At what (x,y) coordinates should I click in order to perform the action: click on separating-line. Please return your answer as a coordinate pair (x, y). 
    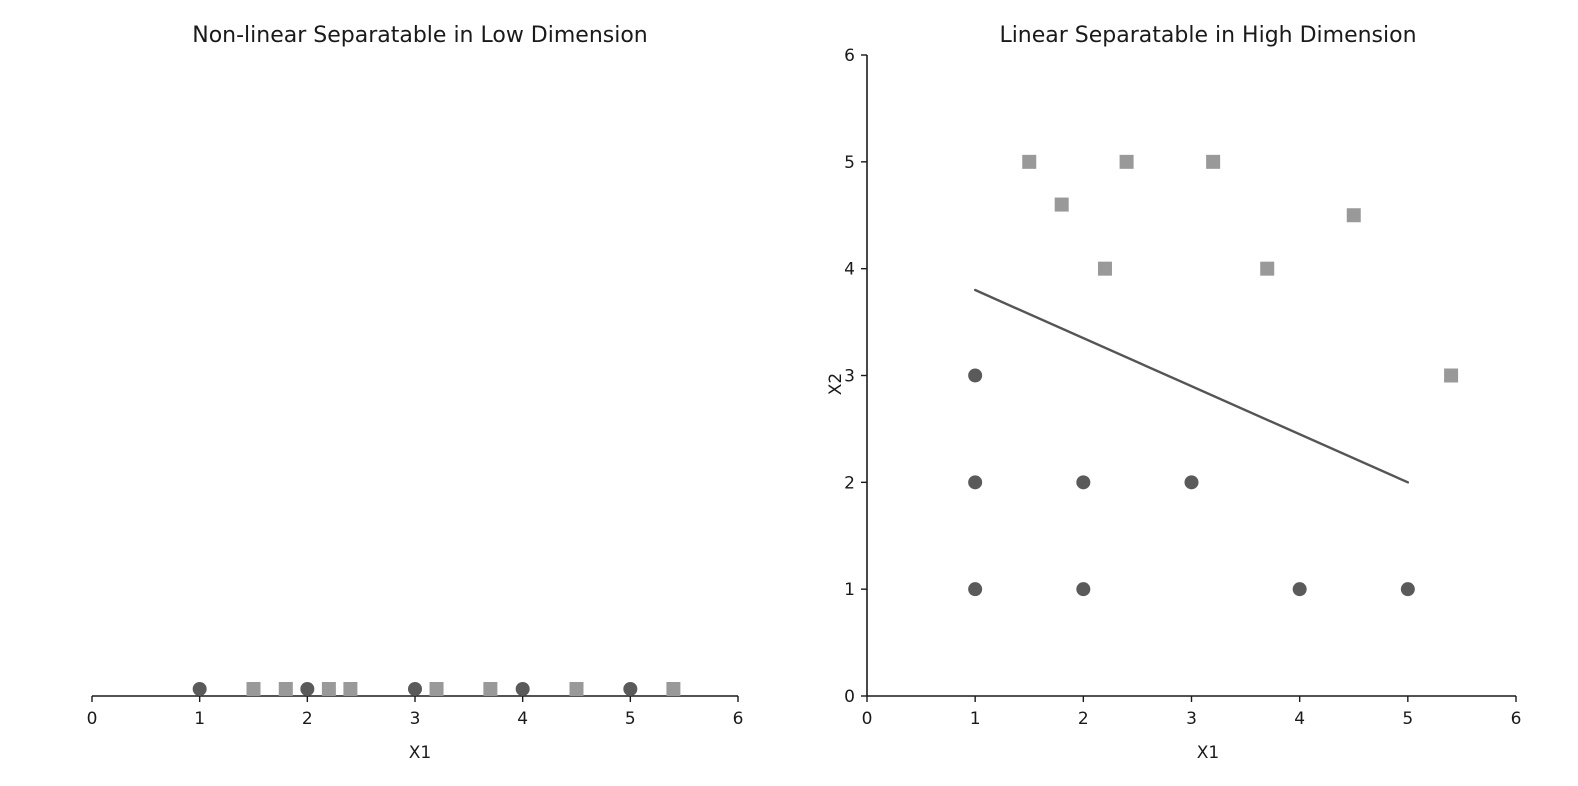
    Looking at the image, I should click on (1191, 386).